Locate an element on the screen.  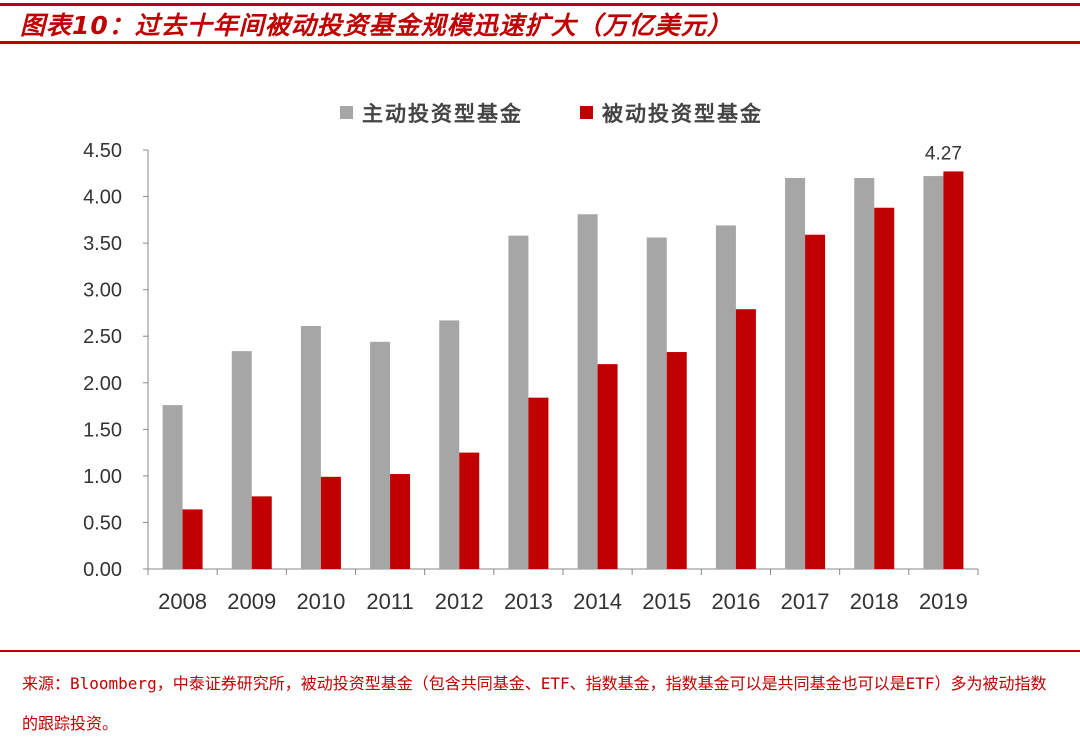
bar-passive-2008 is located at coordinates (192, 539).